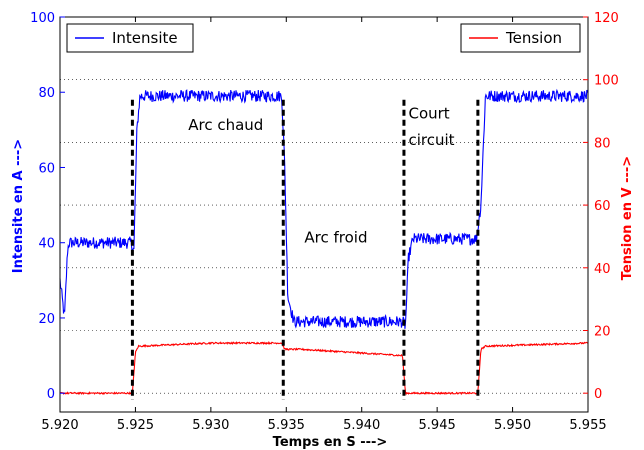 The image size is (644, 450). I want to click on annotation-label: circuit, so click(431, 140).